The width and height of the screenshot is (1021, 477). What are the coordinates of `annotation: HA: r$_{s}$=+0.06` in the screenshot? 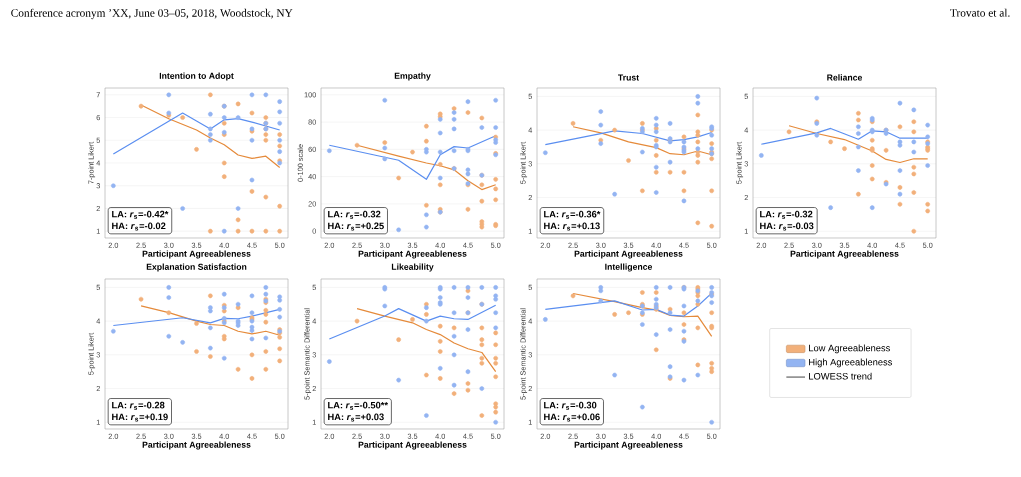 It's located at (572, 417).